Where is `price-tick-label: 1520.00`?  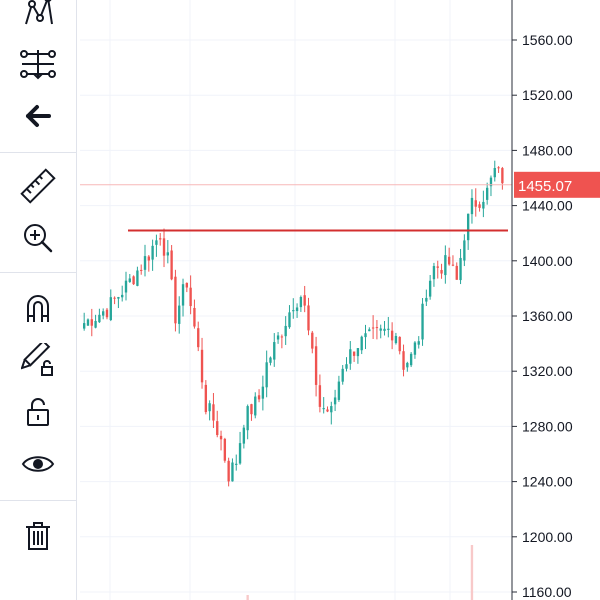
price-tick-label: 1520.00 is located at coordinates (547, 95).